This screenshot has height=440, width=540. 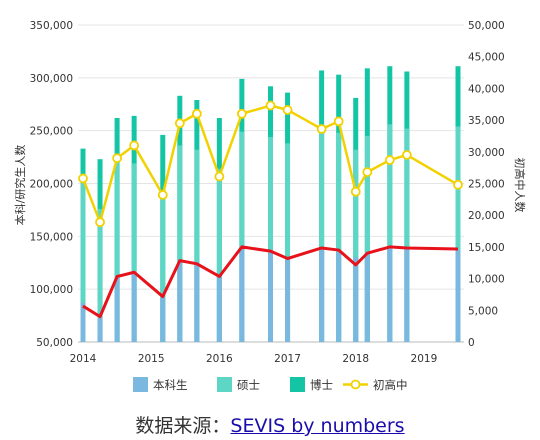 What do you see at coordinates (486, 280) in the screenshot?
I see `right-tick-label: 10,000` at bounding box center [486, 280].